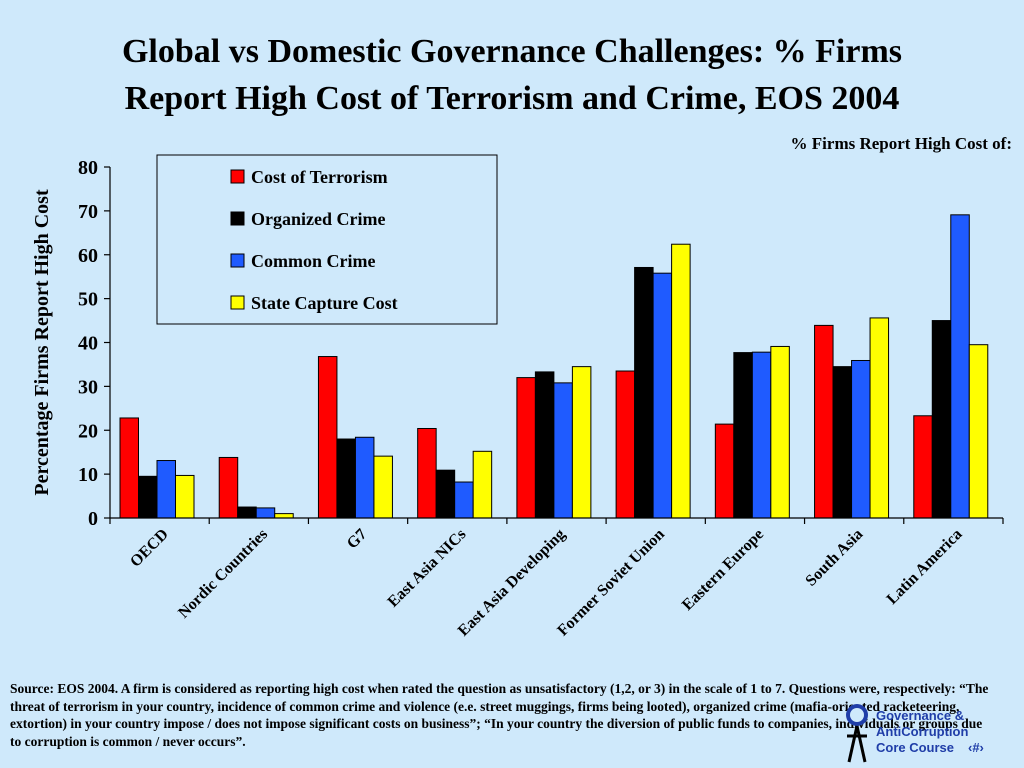 The image size is (1024, 768). Describe the element at coordinates (42, 342) in the screenshot. I see `y-axis-label: Percentage Firms Report High Cost` at that location.